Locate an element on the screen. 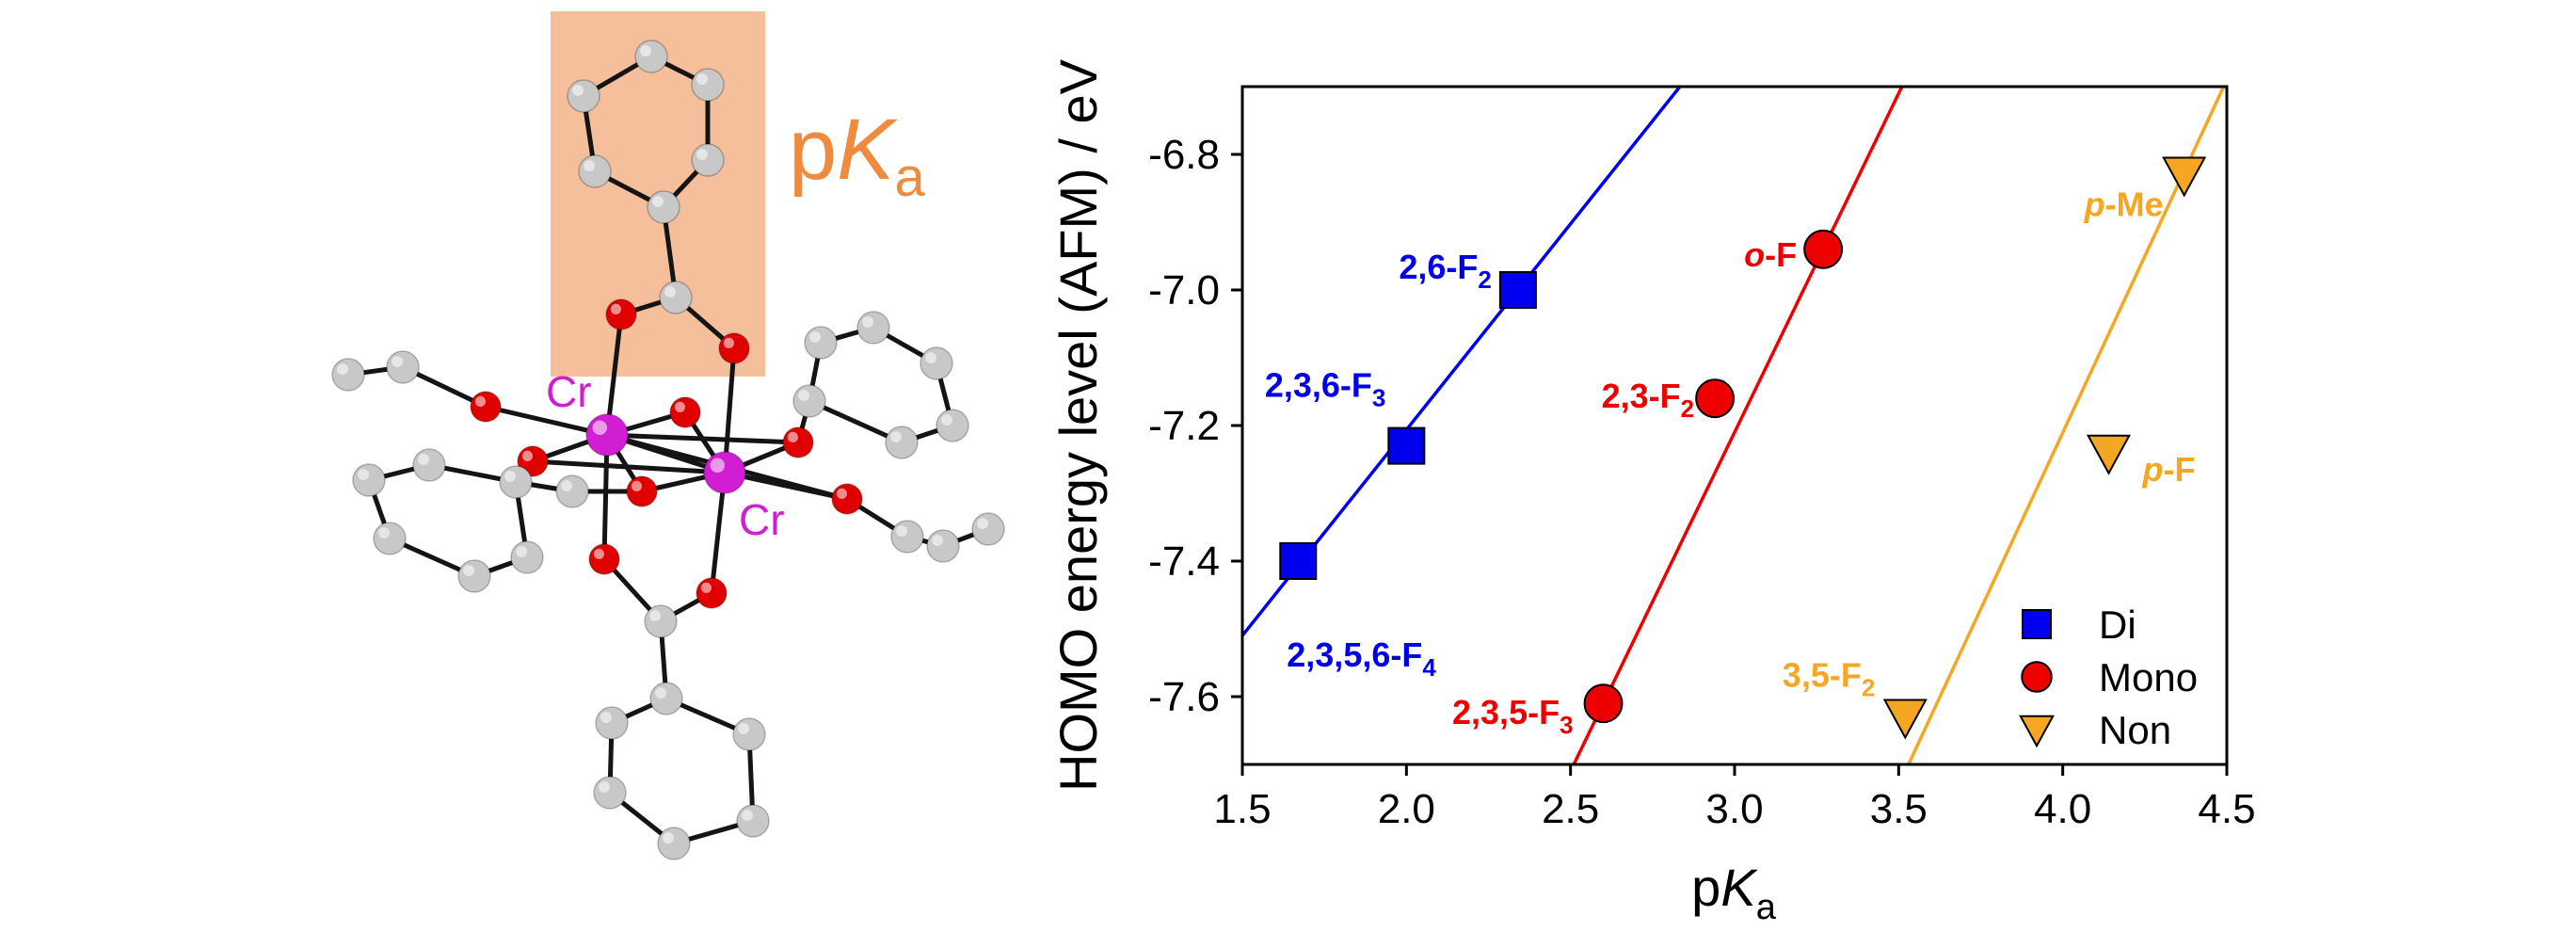  x-tick-label: 3.5 is located at coordinates (1899, 809).